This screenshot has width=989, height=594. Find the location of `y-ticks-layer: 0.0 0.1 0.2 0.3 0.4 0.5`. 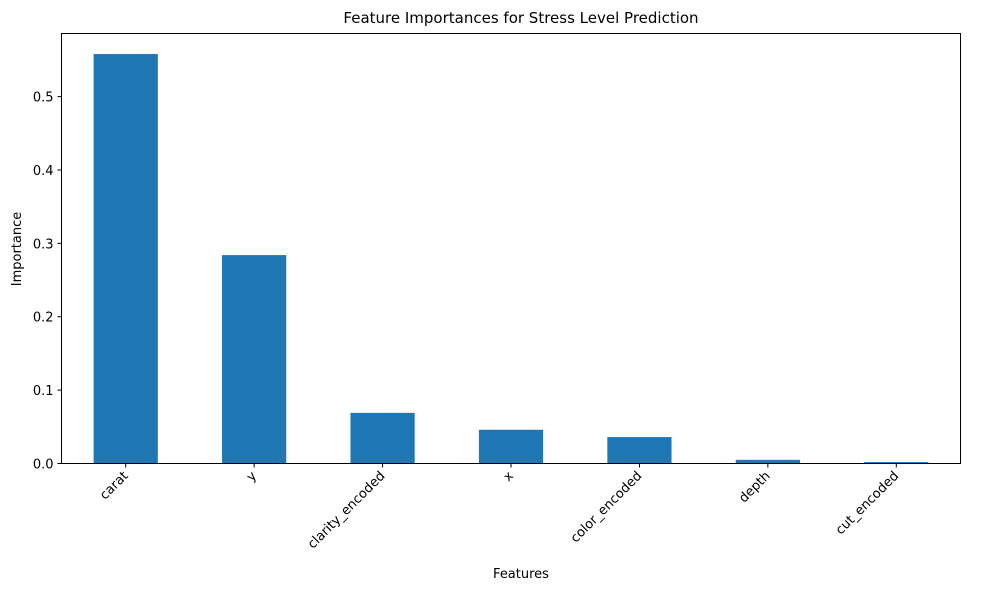

y-ticks-layer: 0.0 0.1 0.2 0.3 0.4 0.5 is located at coordinates (47, 282).